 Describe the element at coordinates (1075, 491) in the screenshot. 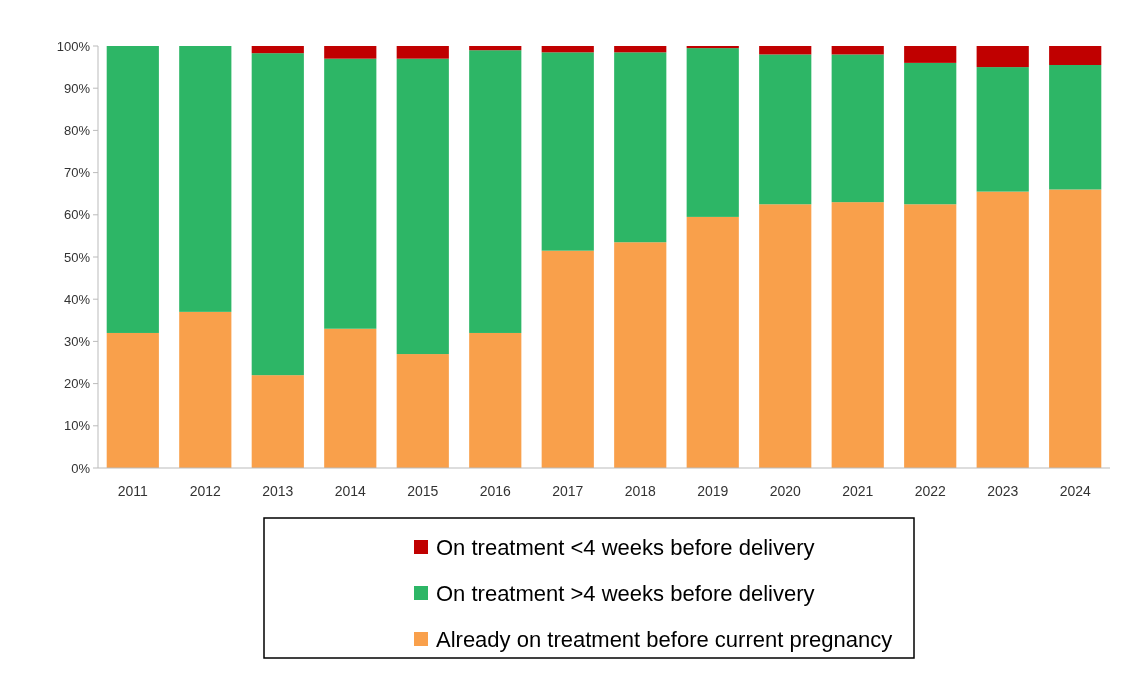

I see `x-tick-label: 2024` at that location.